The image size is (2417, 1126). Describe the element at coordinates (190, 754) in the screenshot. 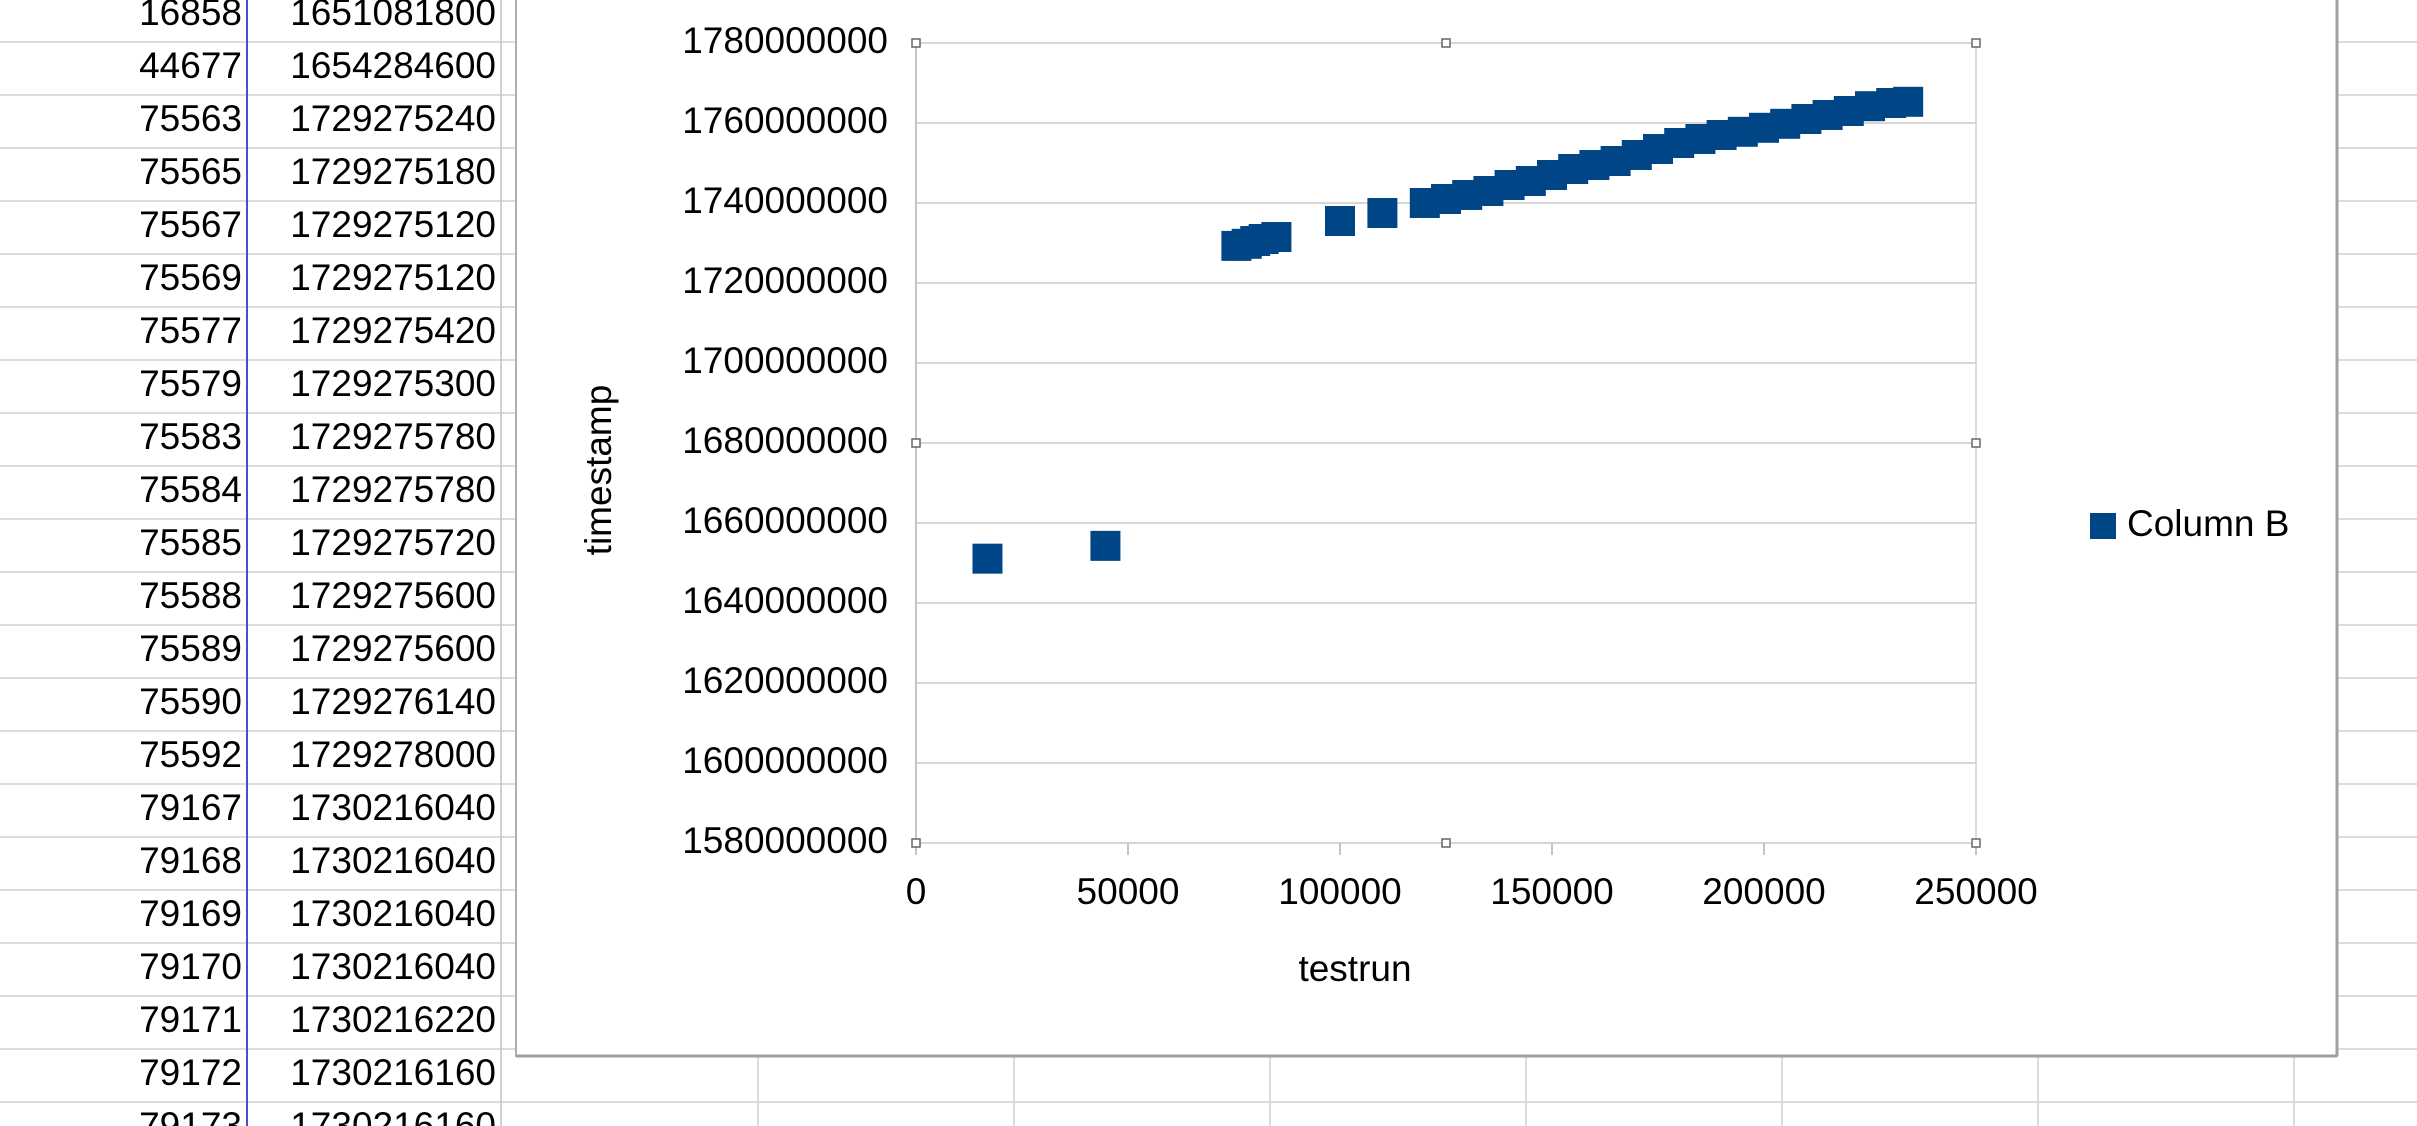

I see `cell: 75592` at that location.